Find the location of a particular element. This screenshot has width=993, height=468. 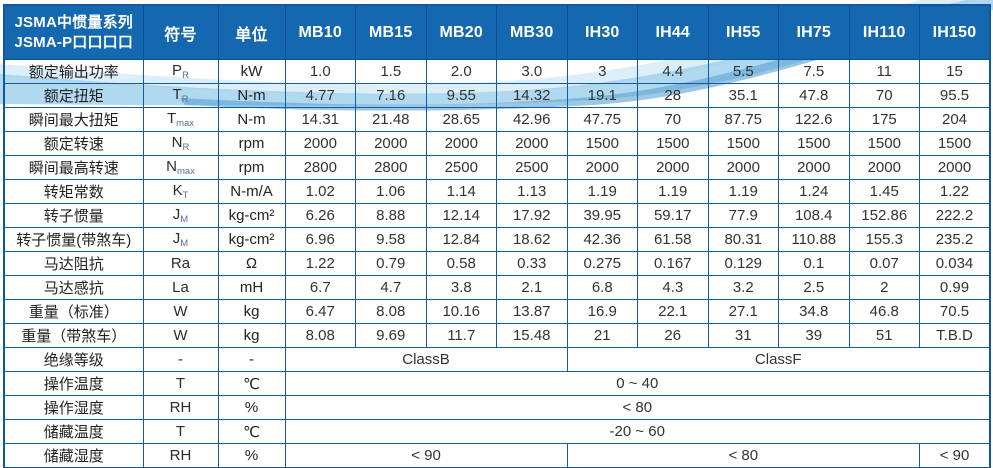

value-cell: 12.84 is located at coordinates (461, 239).